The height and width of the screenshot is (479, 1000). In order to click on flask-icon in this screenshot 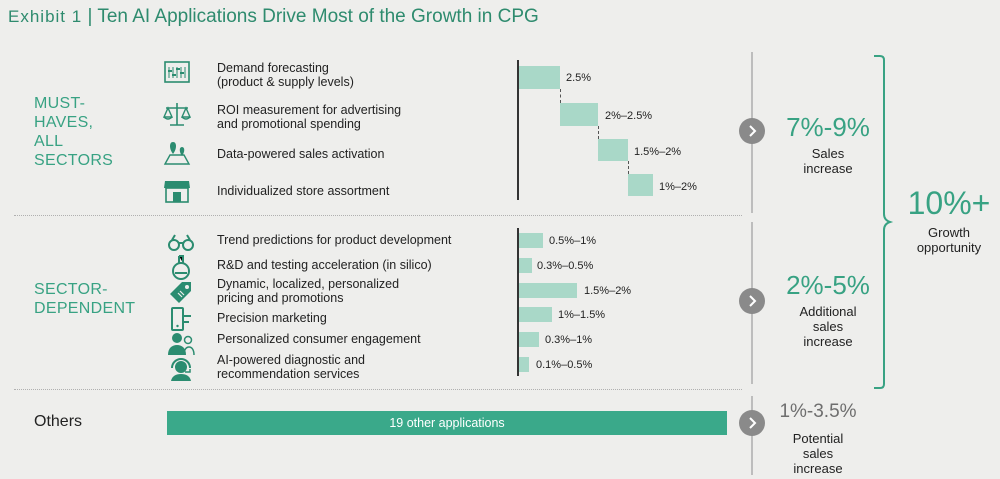, I will do `click(181, 267)`.